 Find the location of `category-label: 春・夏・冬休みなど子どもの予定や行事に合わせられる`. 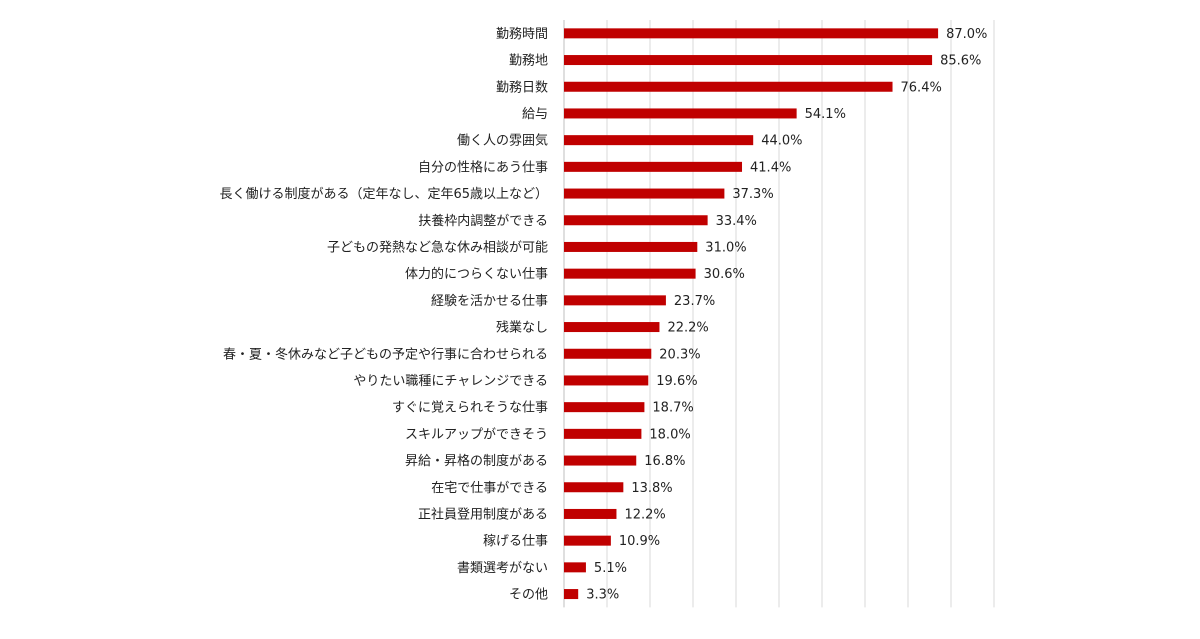

category-label: 春・夏・冬休みなど子どもの予定や行事に合わせられる is located at coordinates (385, 354).